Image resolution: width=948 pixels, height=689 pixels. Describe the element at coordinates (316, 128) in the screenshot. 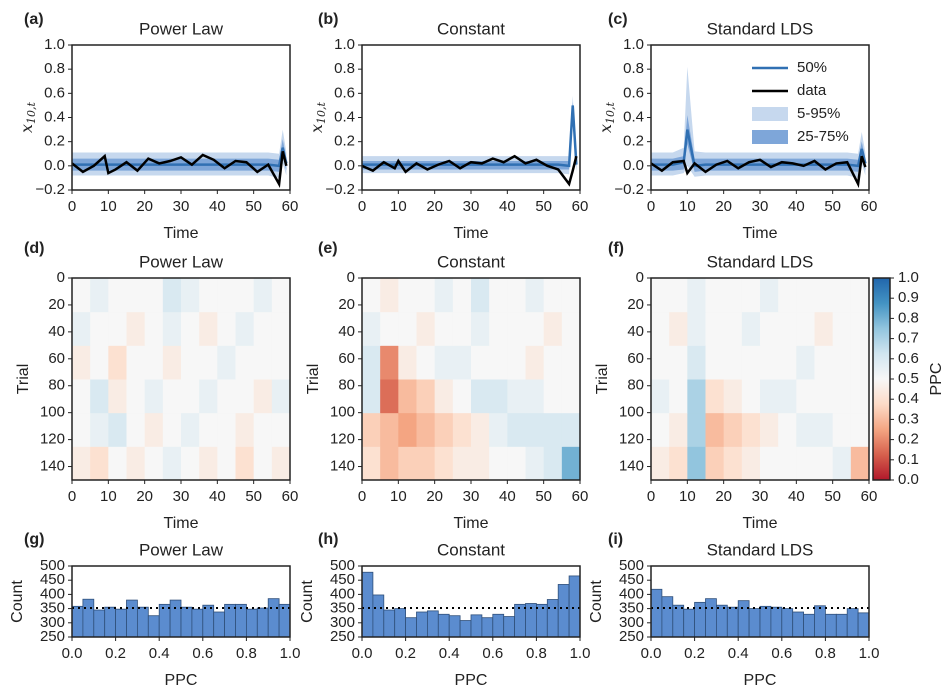

I see `y-axis-label-base: x` at that location.